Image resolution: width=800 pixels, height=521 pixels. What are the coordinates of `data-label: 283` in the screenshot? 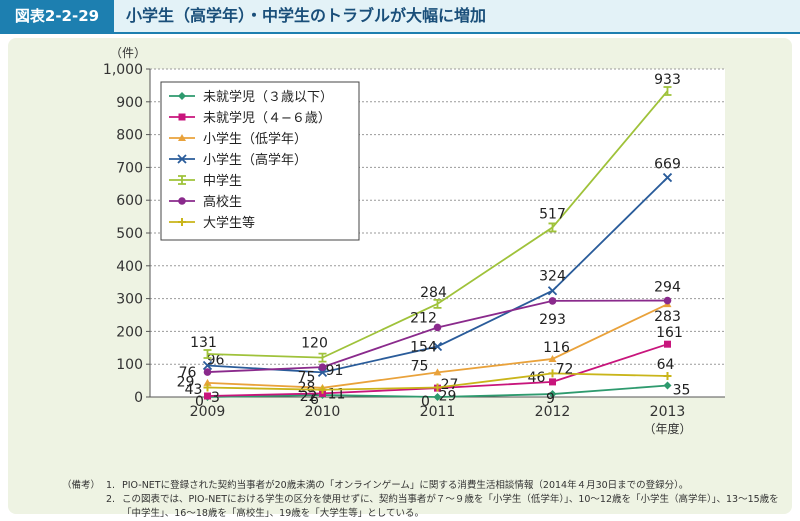 It's located at (667, 317).